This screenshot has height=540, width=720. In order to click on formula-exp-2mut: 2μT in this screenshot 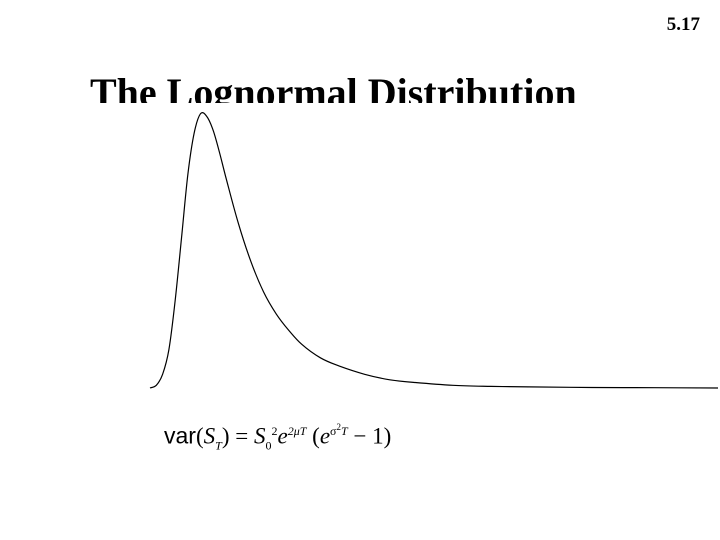, I will do `click(297, 431)`.